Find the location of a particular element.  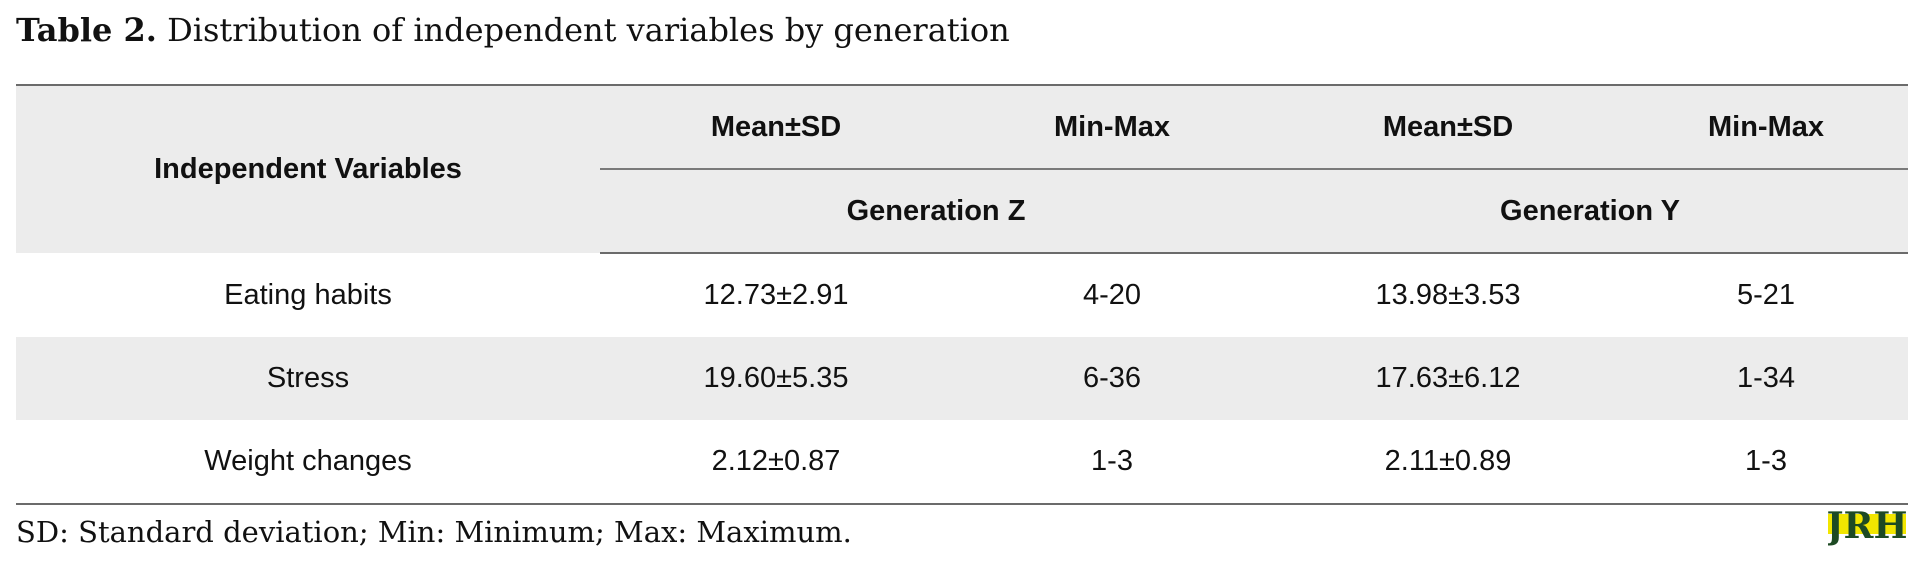

cell-variable: Eating habits is located at coordinates (308, 294).